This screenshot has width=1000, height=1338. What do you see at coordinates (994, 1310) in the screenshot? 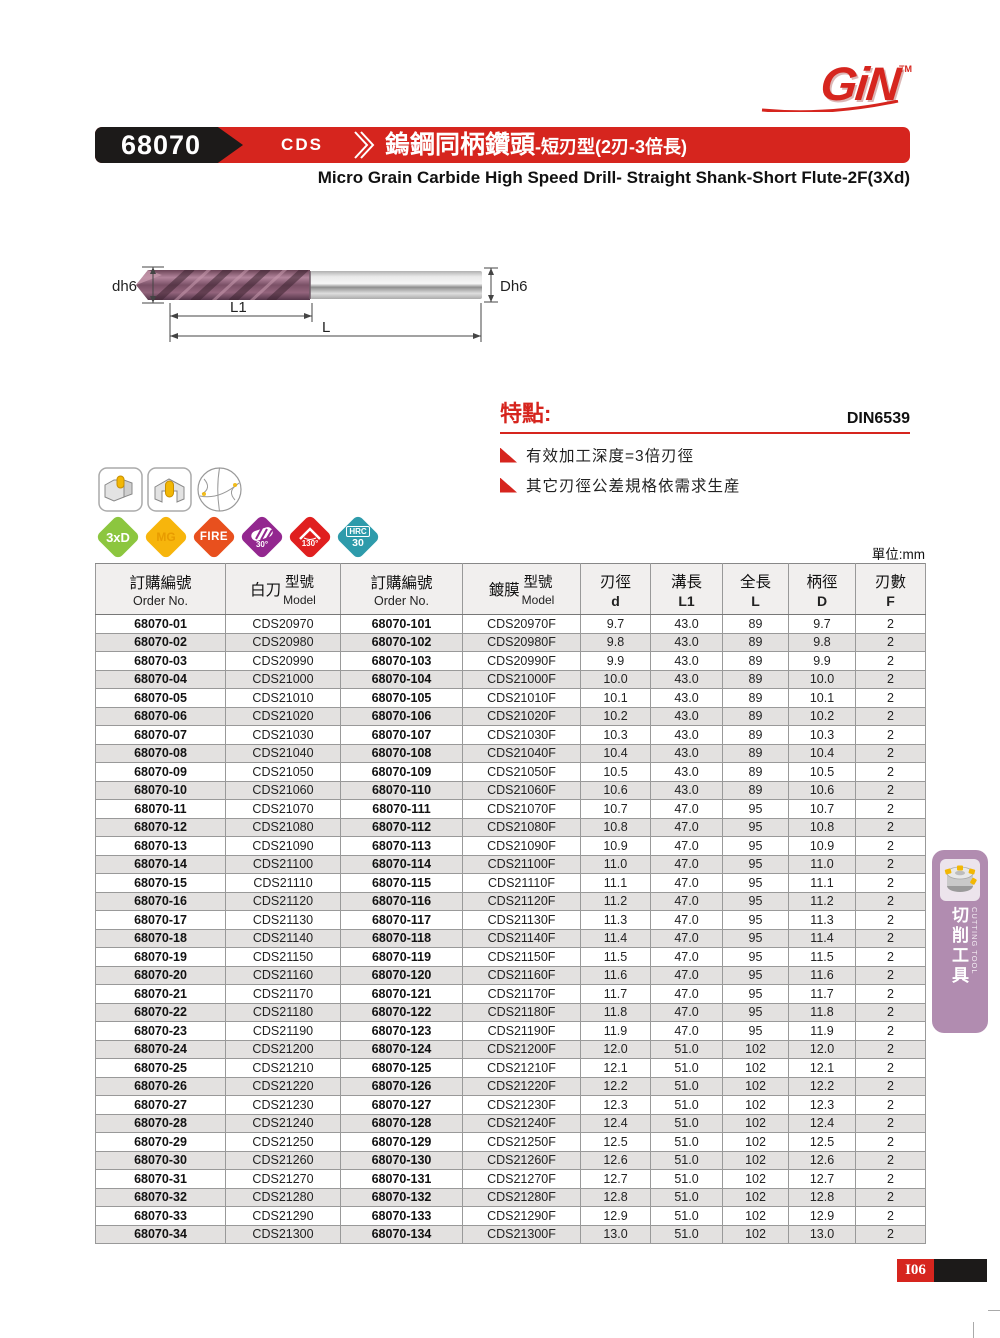
I see `crop-mark-horizontal` at bounding box center [994, 1310].